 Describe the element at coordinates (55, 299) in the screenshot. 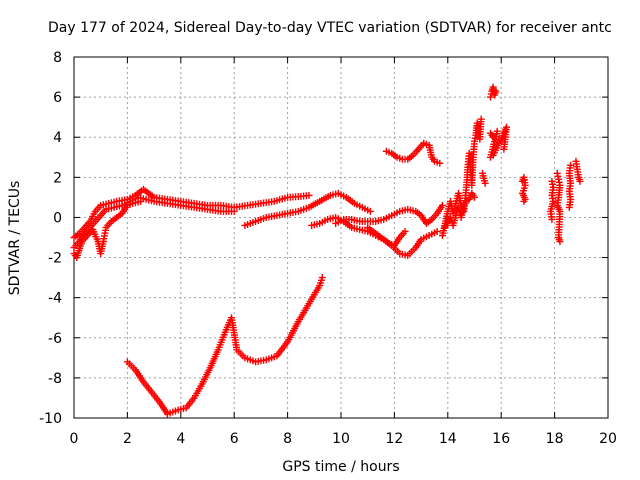

I see `y-tick-label: -4` at that location.